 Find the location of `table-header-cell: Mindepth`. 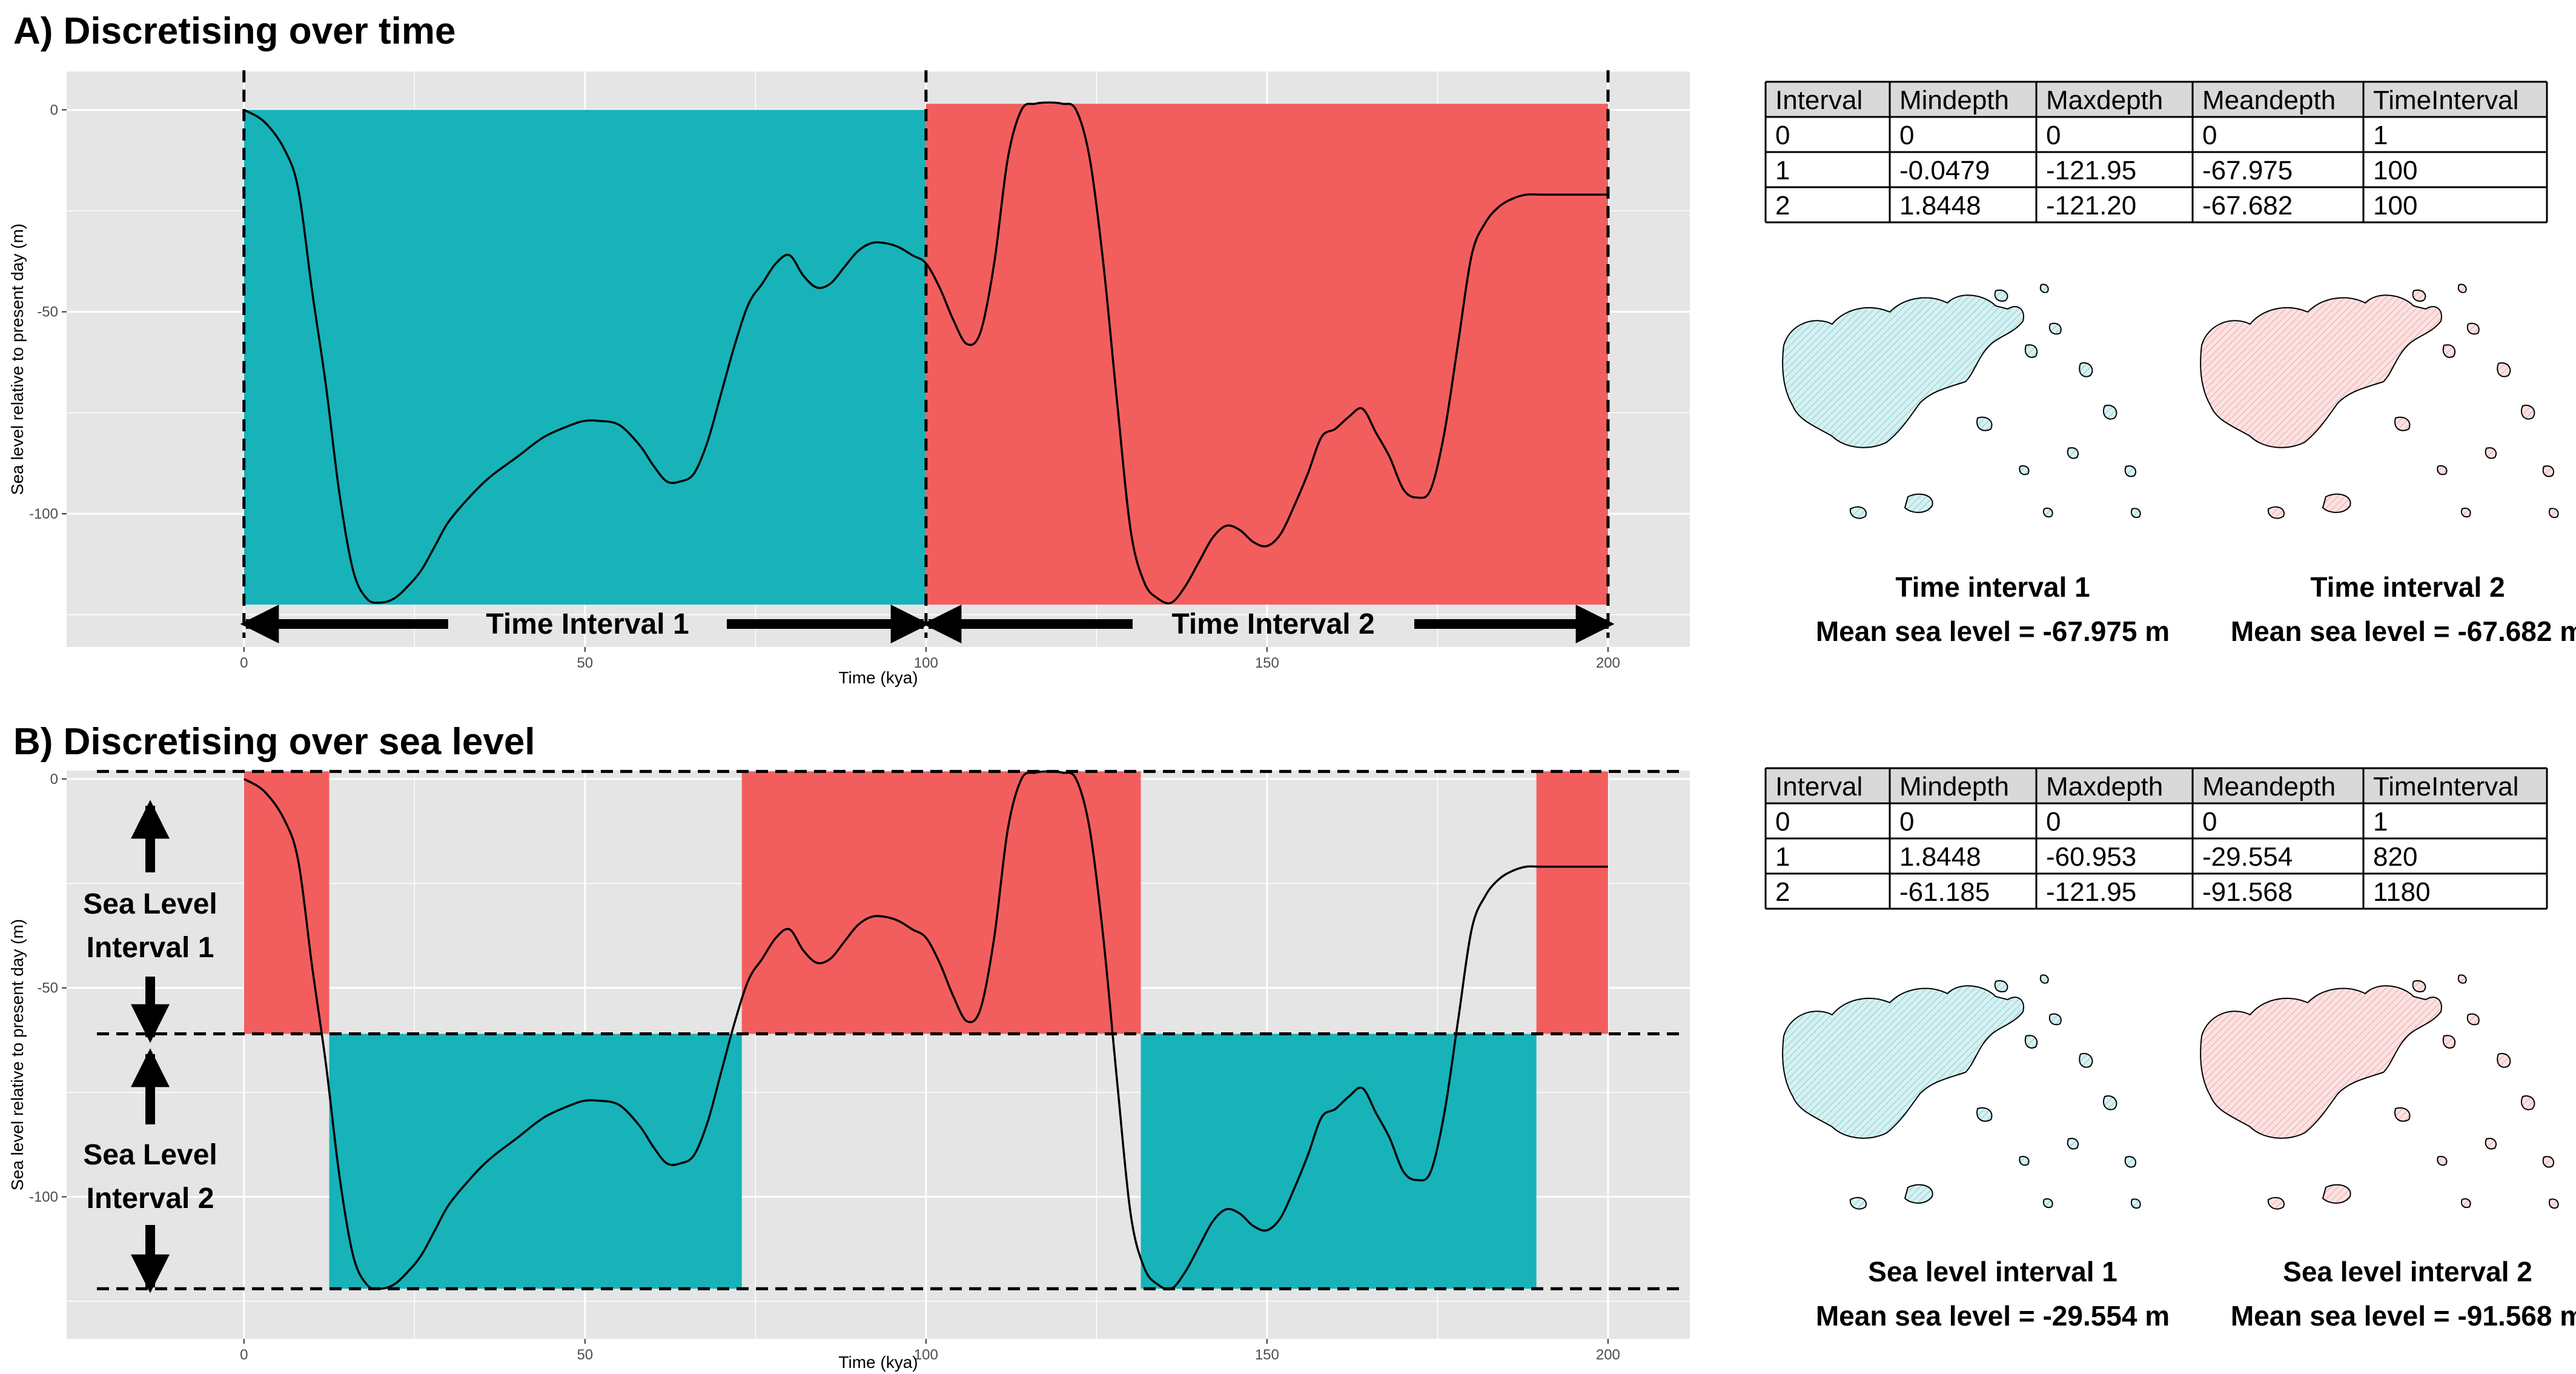

table-header-cell: Mindepth is located at coordinates (1954, 787).